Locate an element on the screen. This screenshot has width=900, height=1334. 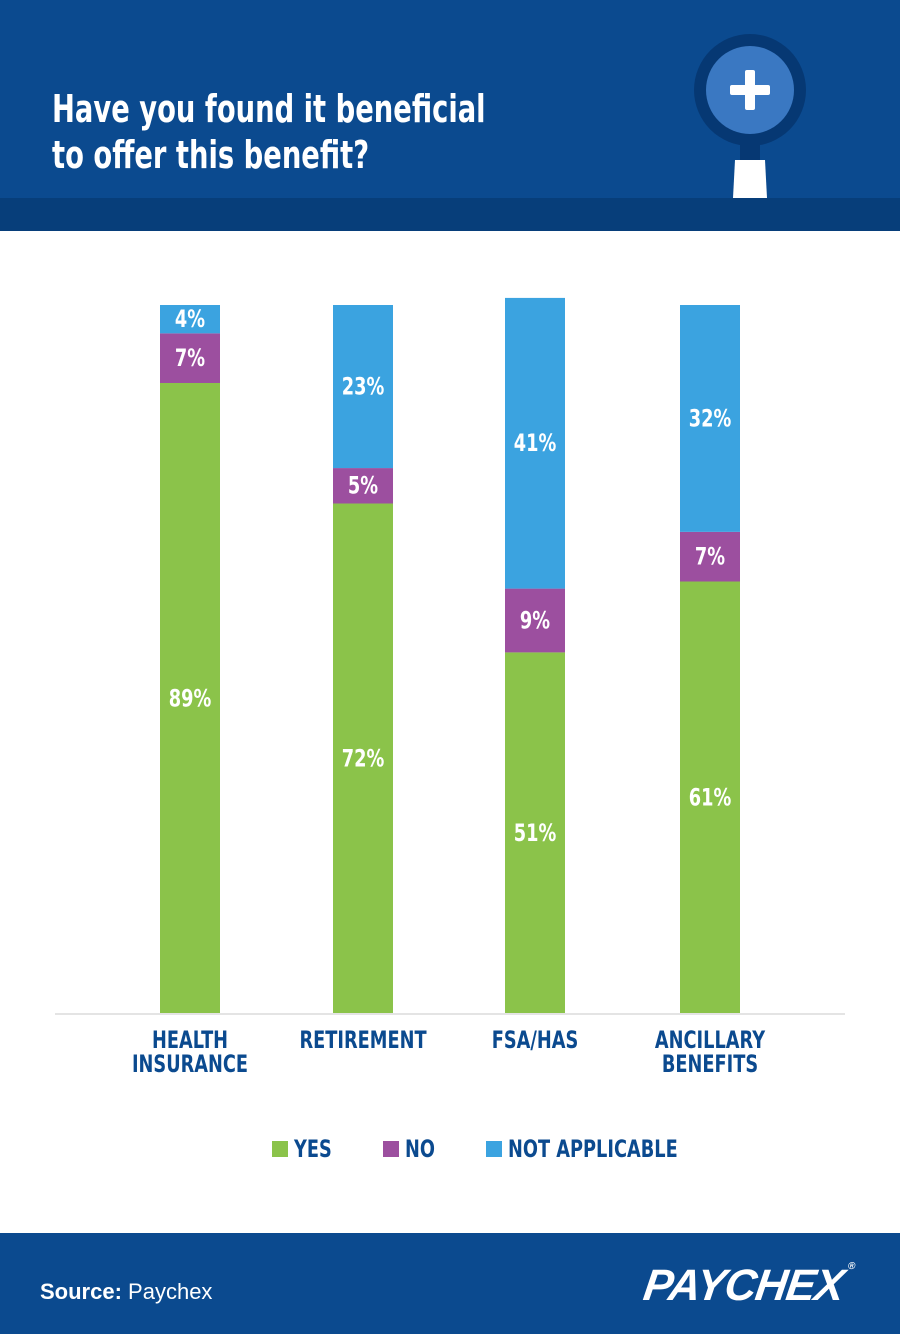
legend-swatch-yes is located at coordinates (280, 1149).